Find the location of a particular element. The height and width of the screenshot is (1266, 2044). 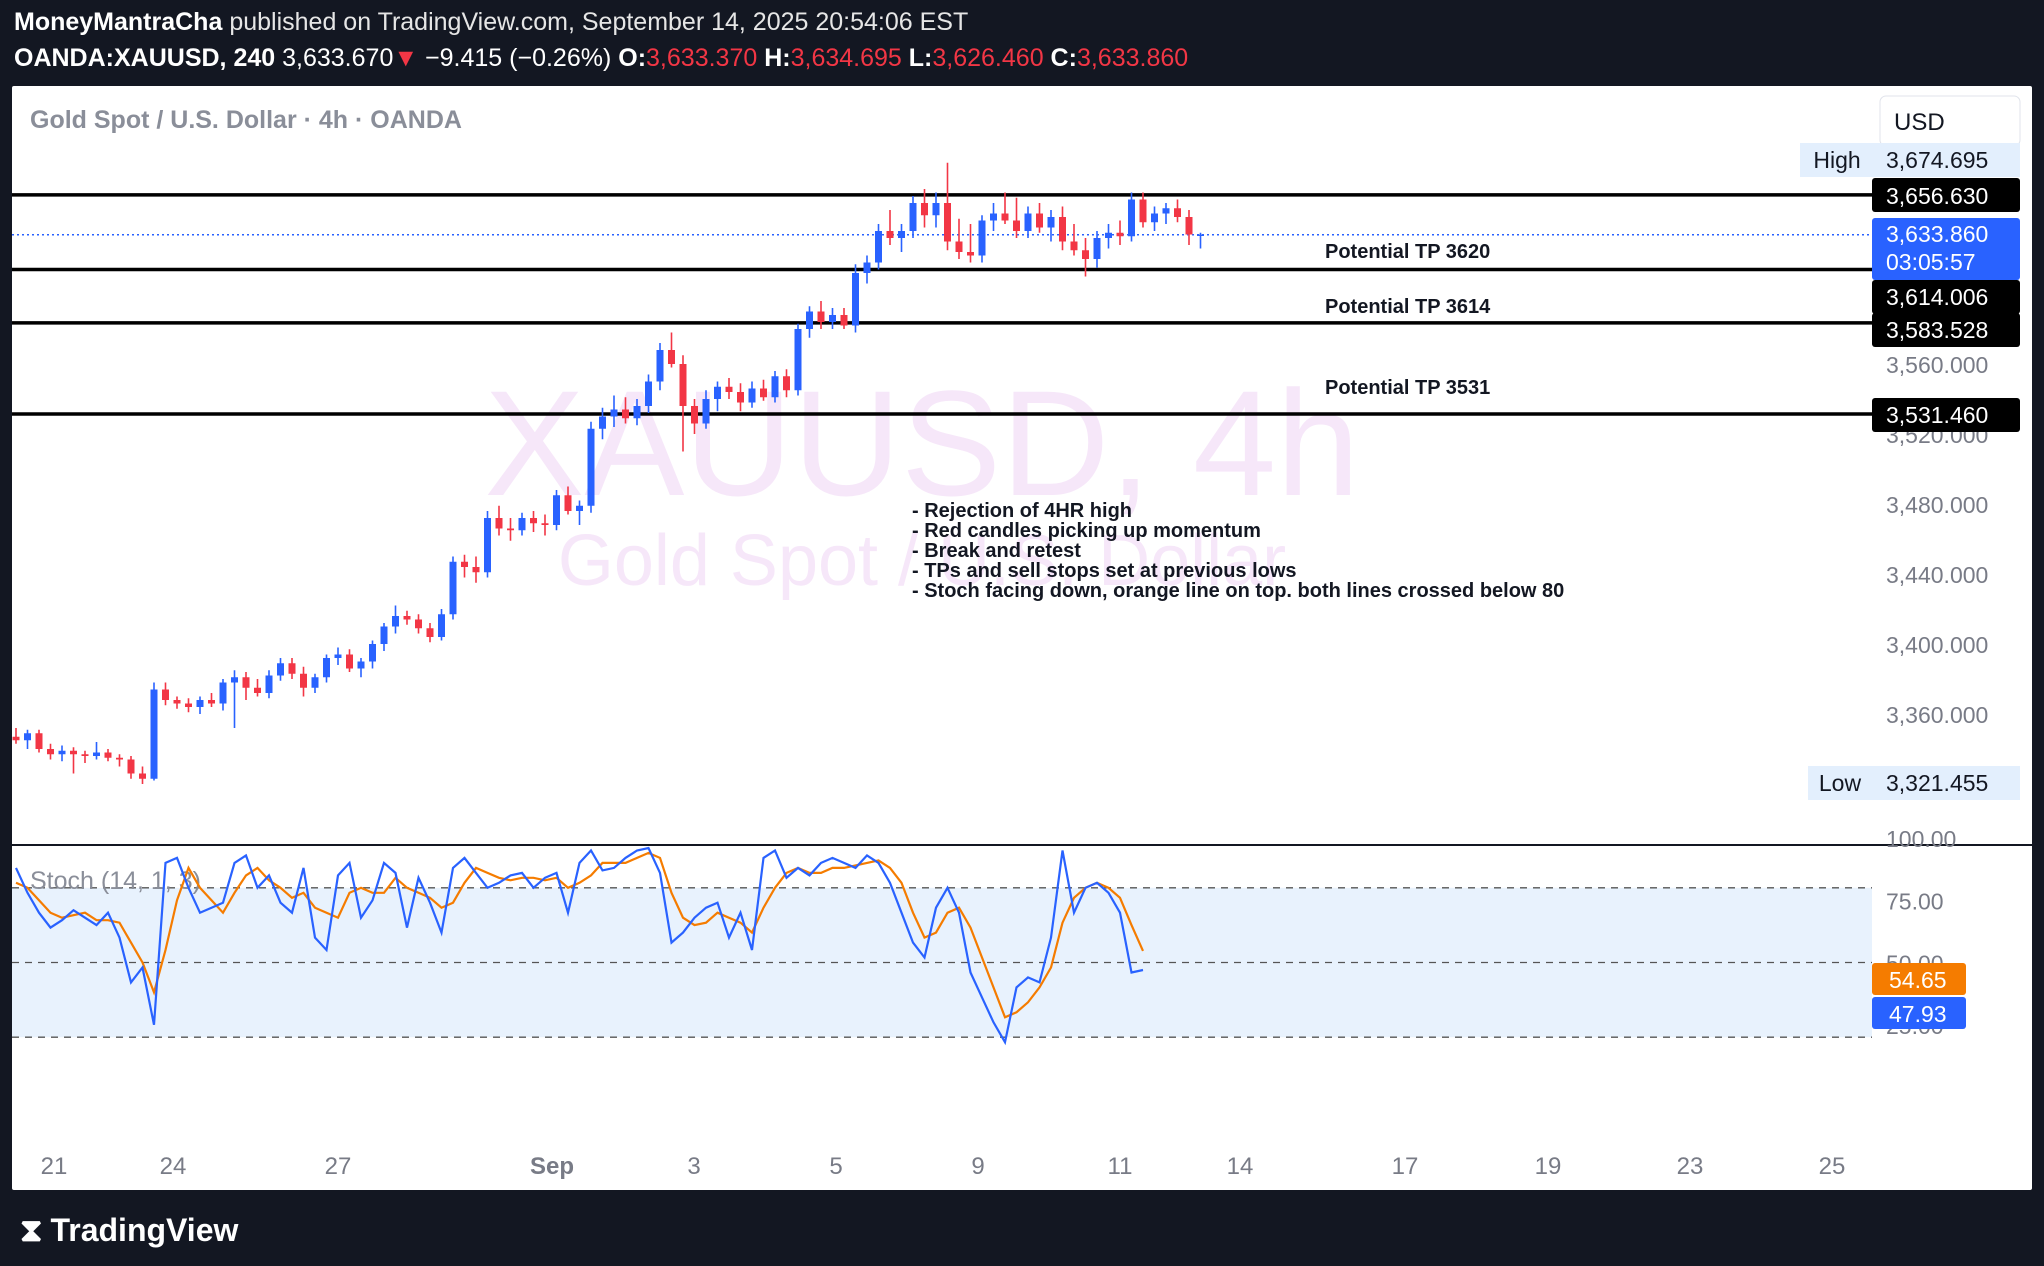

time-tick-0: 21 is located at coordinates (54, 1166).